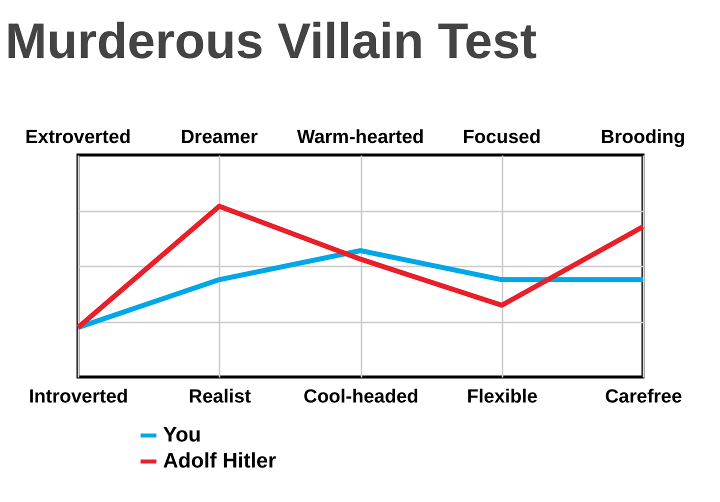  I want to click on x-tick-label: Cool-headed, so click(361, 397).